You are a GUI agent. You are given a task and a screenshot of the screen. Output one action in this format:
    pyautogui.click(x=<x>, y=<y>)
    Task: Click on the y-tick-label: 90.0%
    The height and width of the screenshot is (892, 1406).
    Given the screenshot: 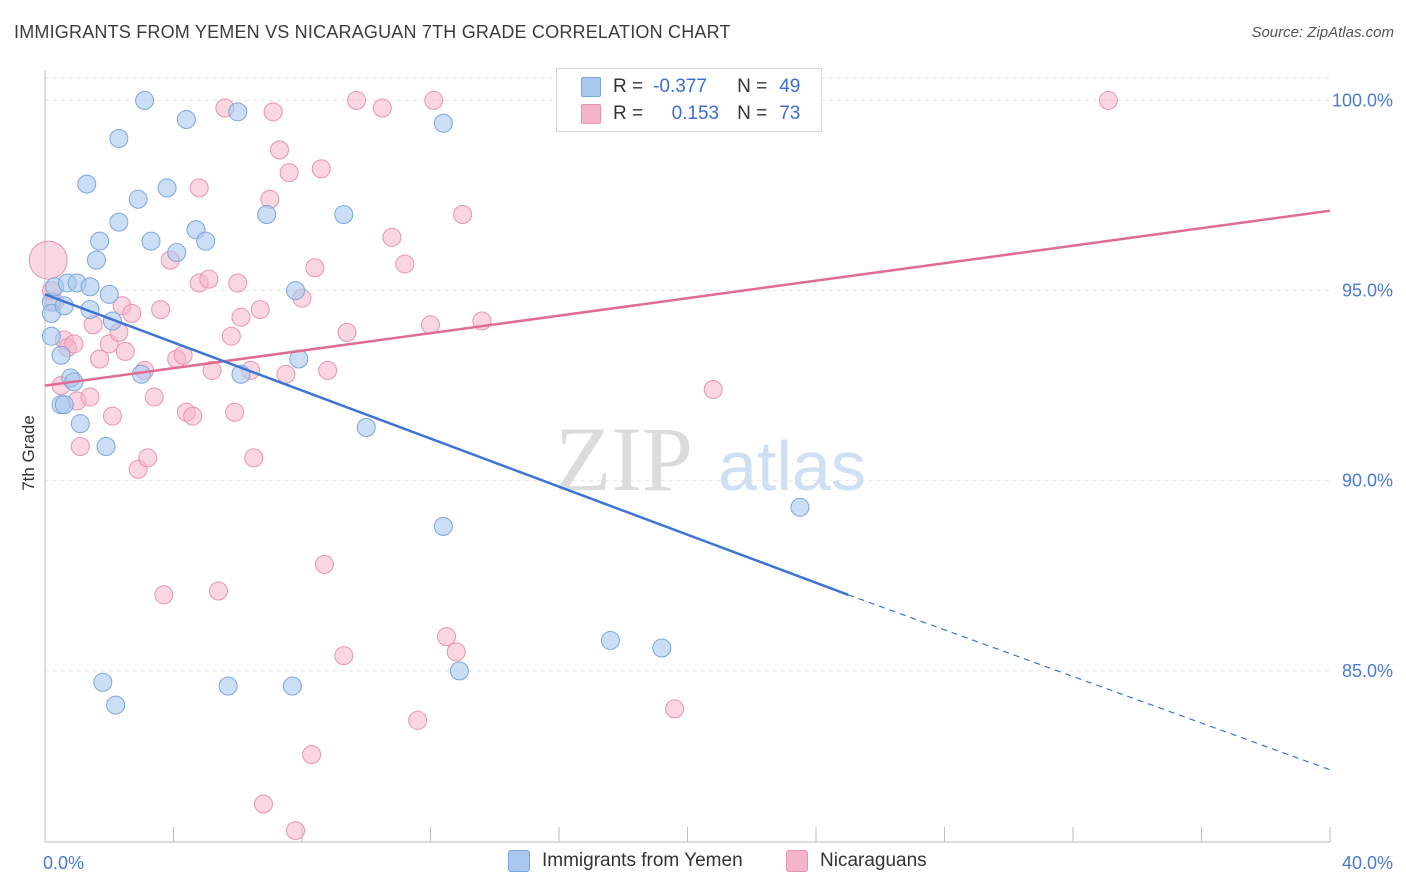 What is the action you would take?
    pyautogui.click(x=1367, y=481)
    